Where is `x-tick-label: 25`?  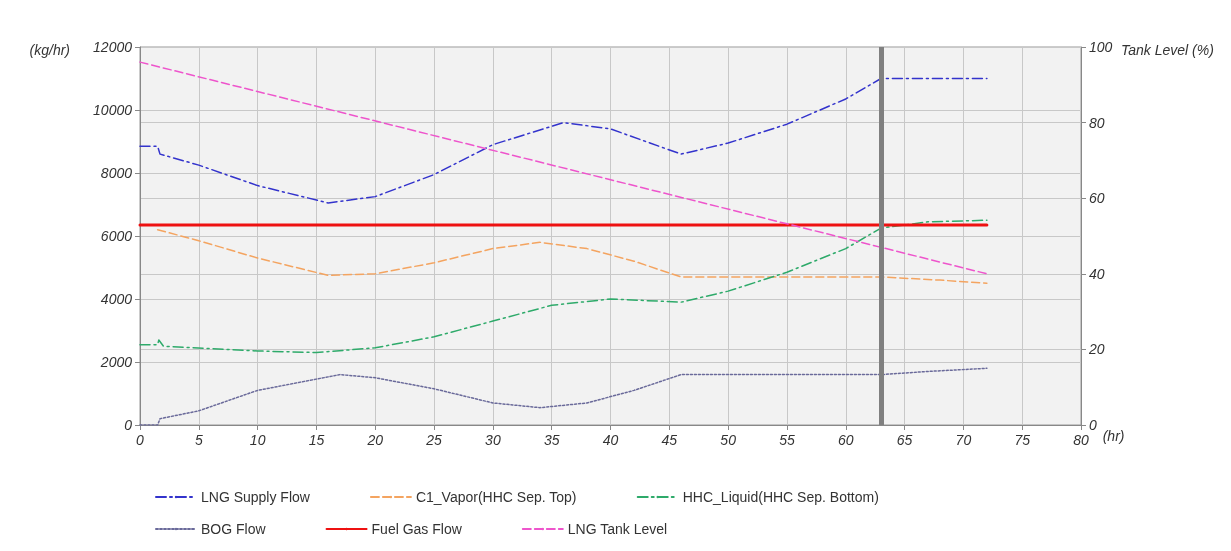
x-tick-label: 25 is located at coordinates (434, 440).